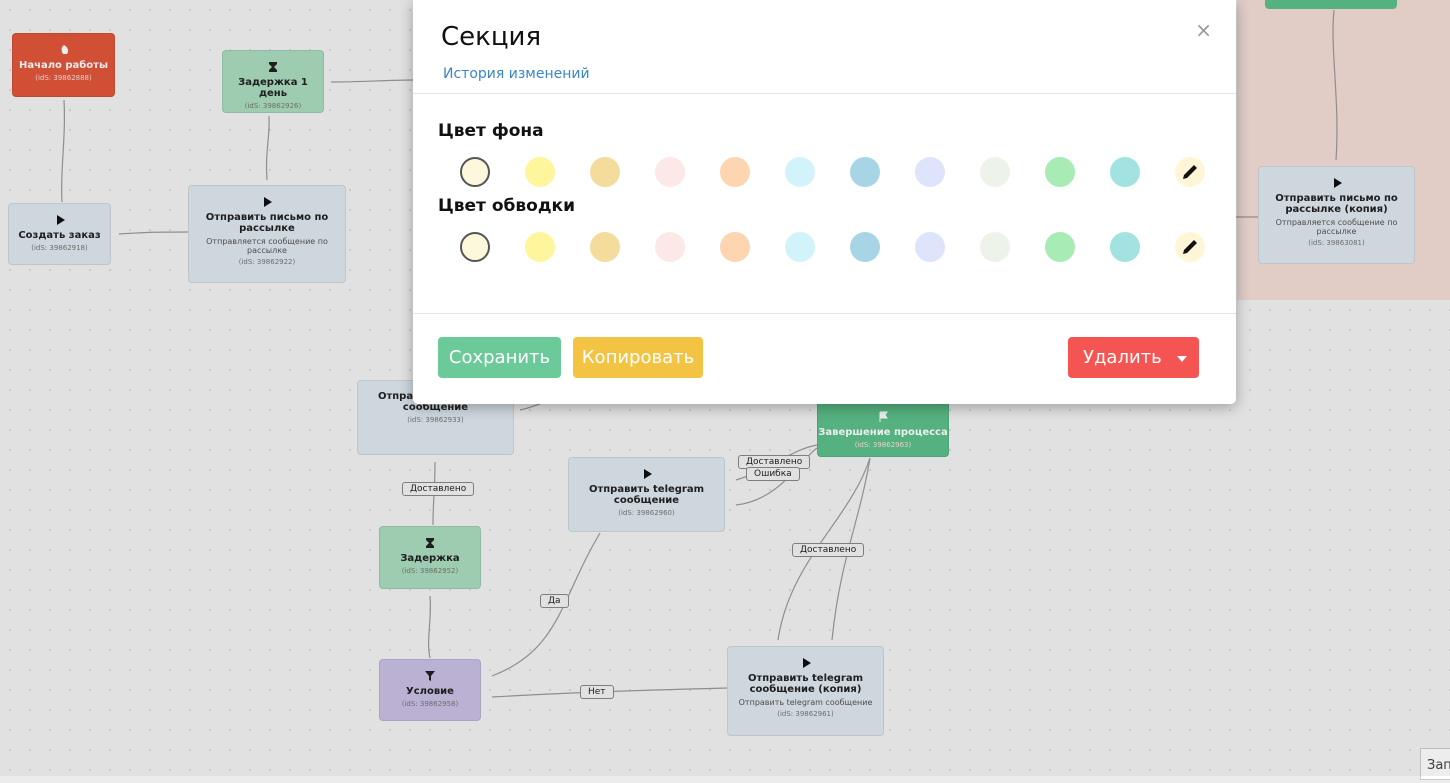  Describe the element at coordinates (1203, 30) in the screenshot. I see `close-button: ×` at that location.